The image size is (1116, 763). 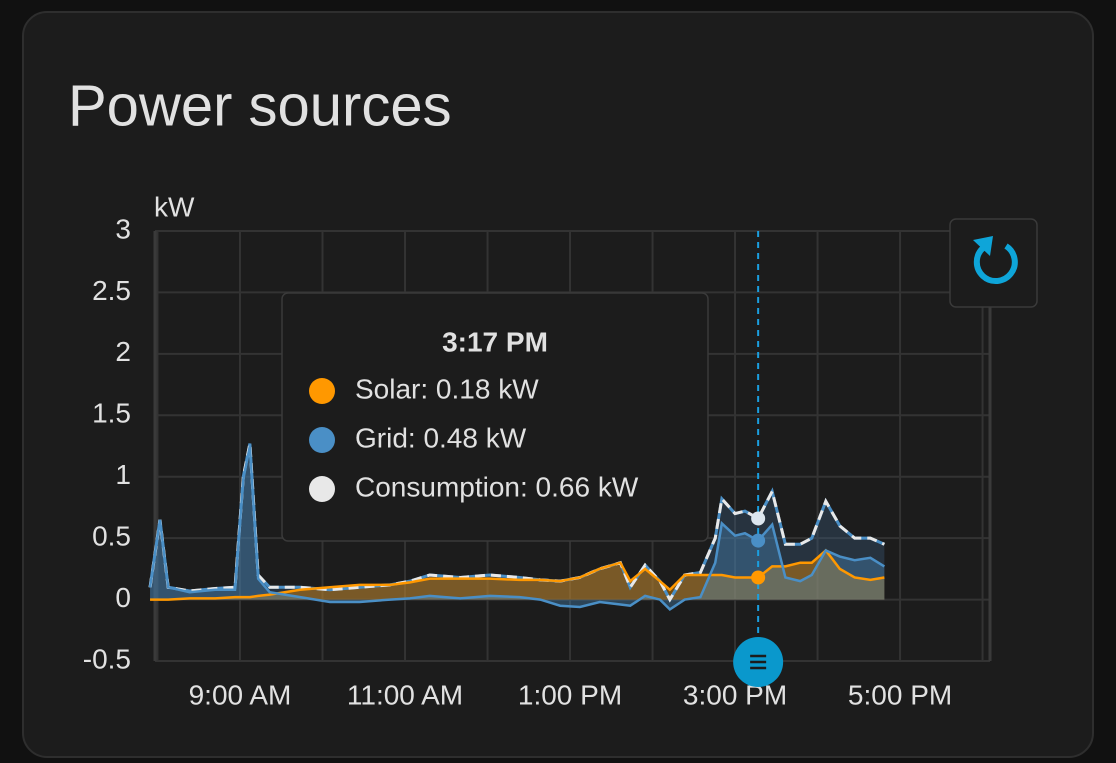 I want to click on y-tick-label: 3, so click(x=123, y=228).